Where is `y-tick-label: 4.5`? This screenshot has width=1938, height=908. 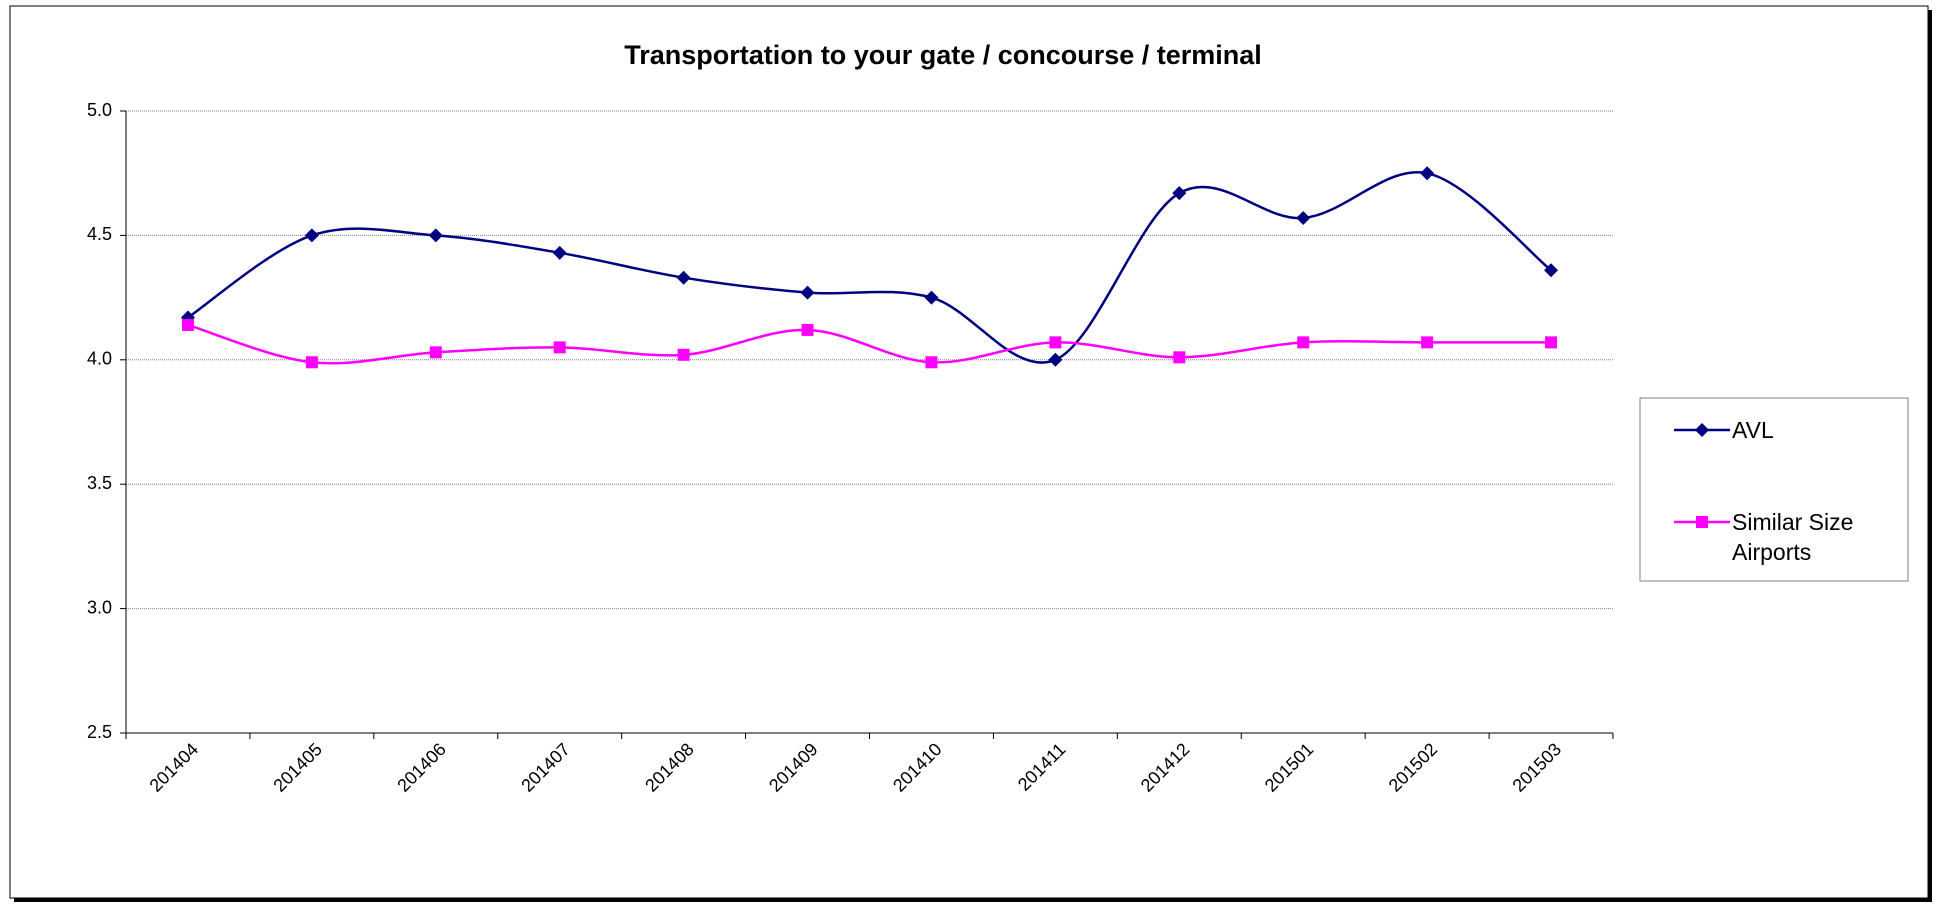 y-tick-label: 4.5 is located at coordinates (99, 234).